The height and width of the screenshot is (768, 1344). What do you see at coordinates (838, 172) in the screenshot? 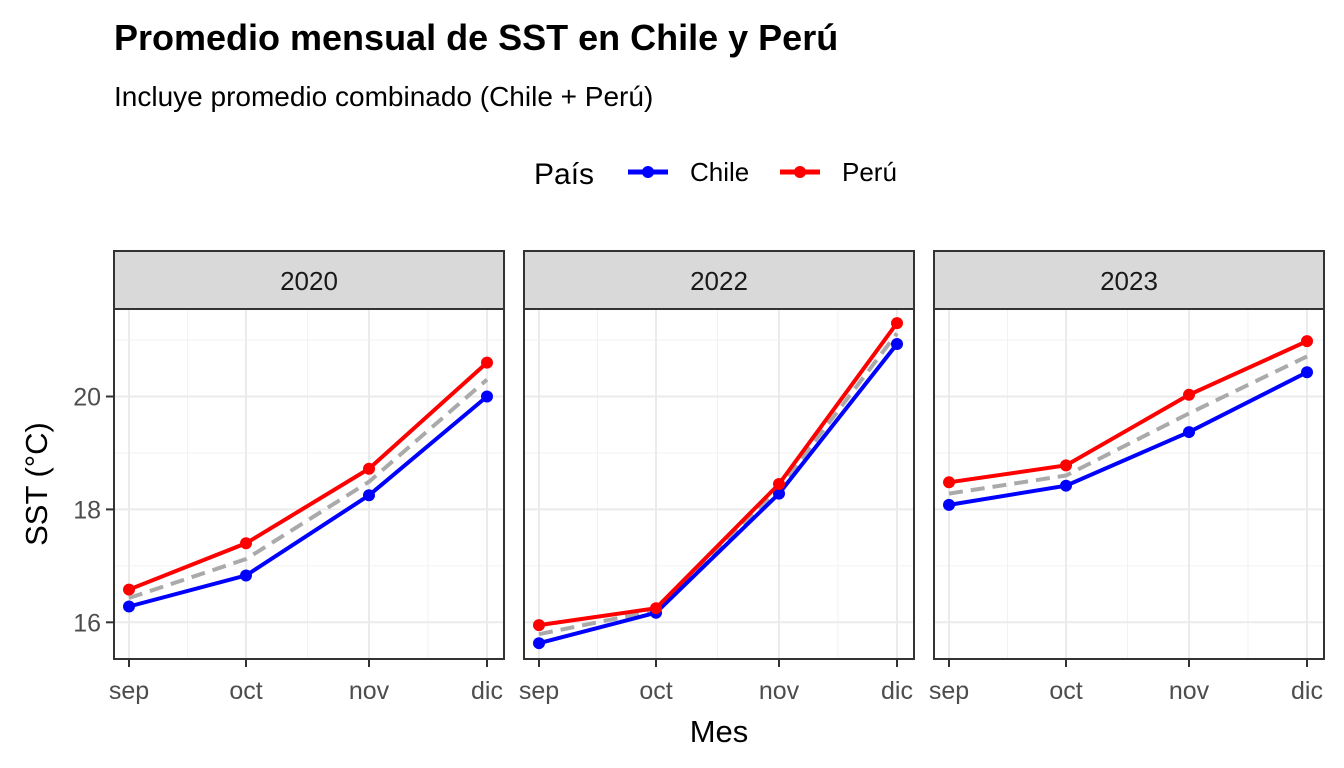
I see `legend-item-perú: Perú` at bounding box center [838, 172].